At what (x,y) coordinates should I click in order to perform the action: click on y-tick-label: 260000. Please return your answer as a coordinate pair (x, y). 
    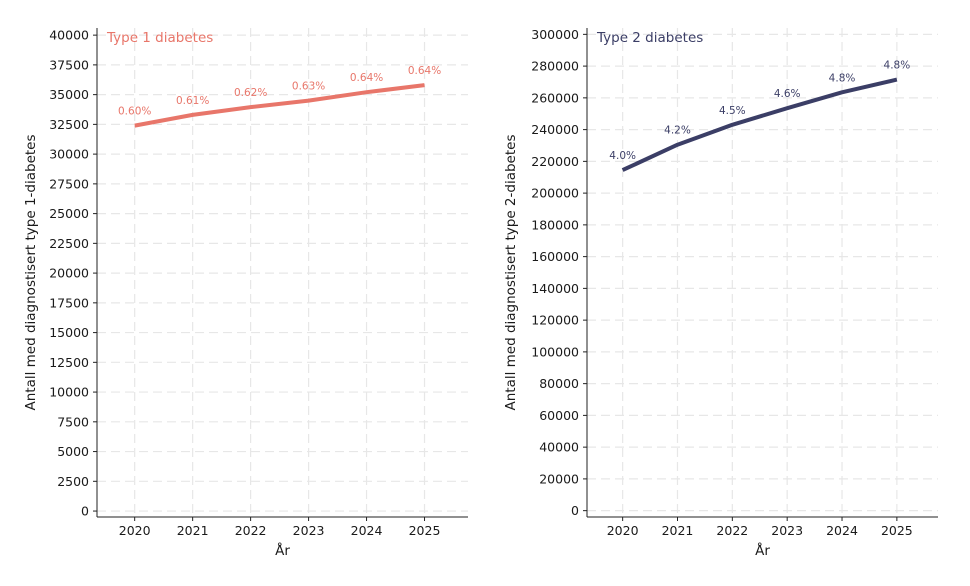
    Looking at the image, I should click on (555, 97).